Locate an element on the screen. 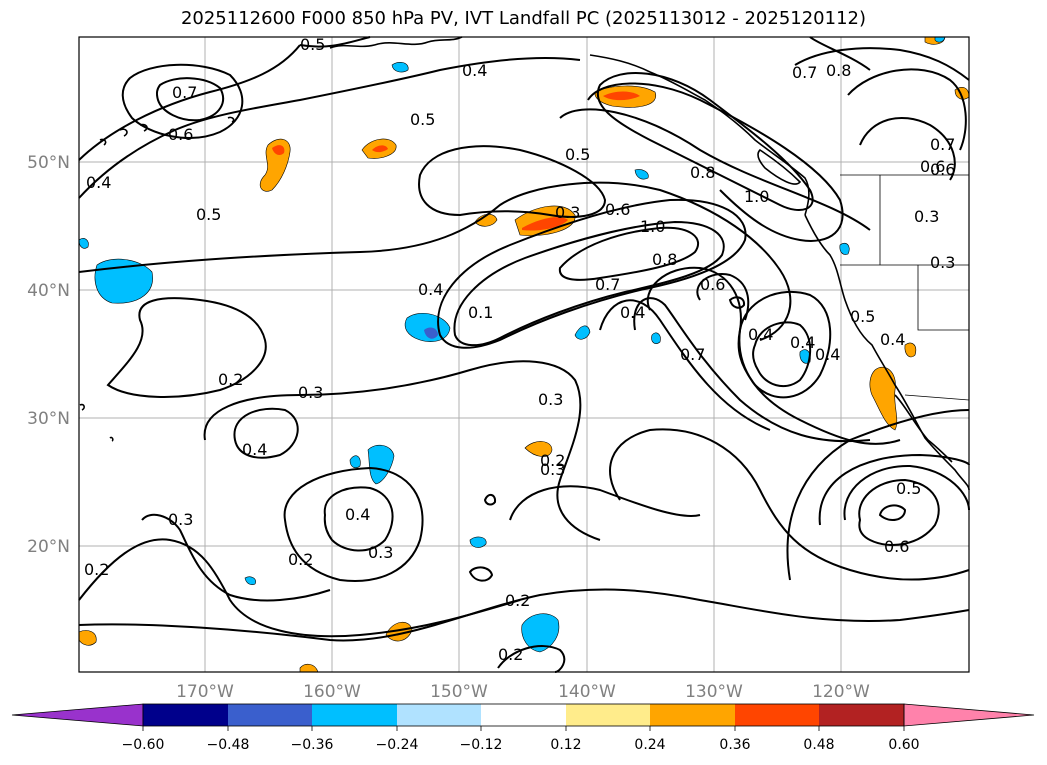 The height and width of the screenshot is (765, 1047). political-borders is located at coordinates (905, 287).